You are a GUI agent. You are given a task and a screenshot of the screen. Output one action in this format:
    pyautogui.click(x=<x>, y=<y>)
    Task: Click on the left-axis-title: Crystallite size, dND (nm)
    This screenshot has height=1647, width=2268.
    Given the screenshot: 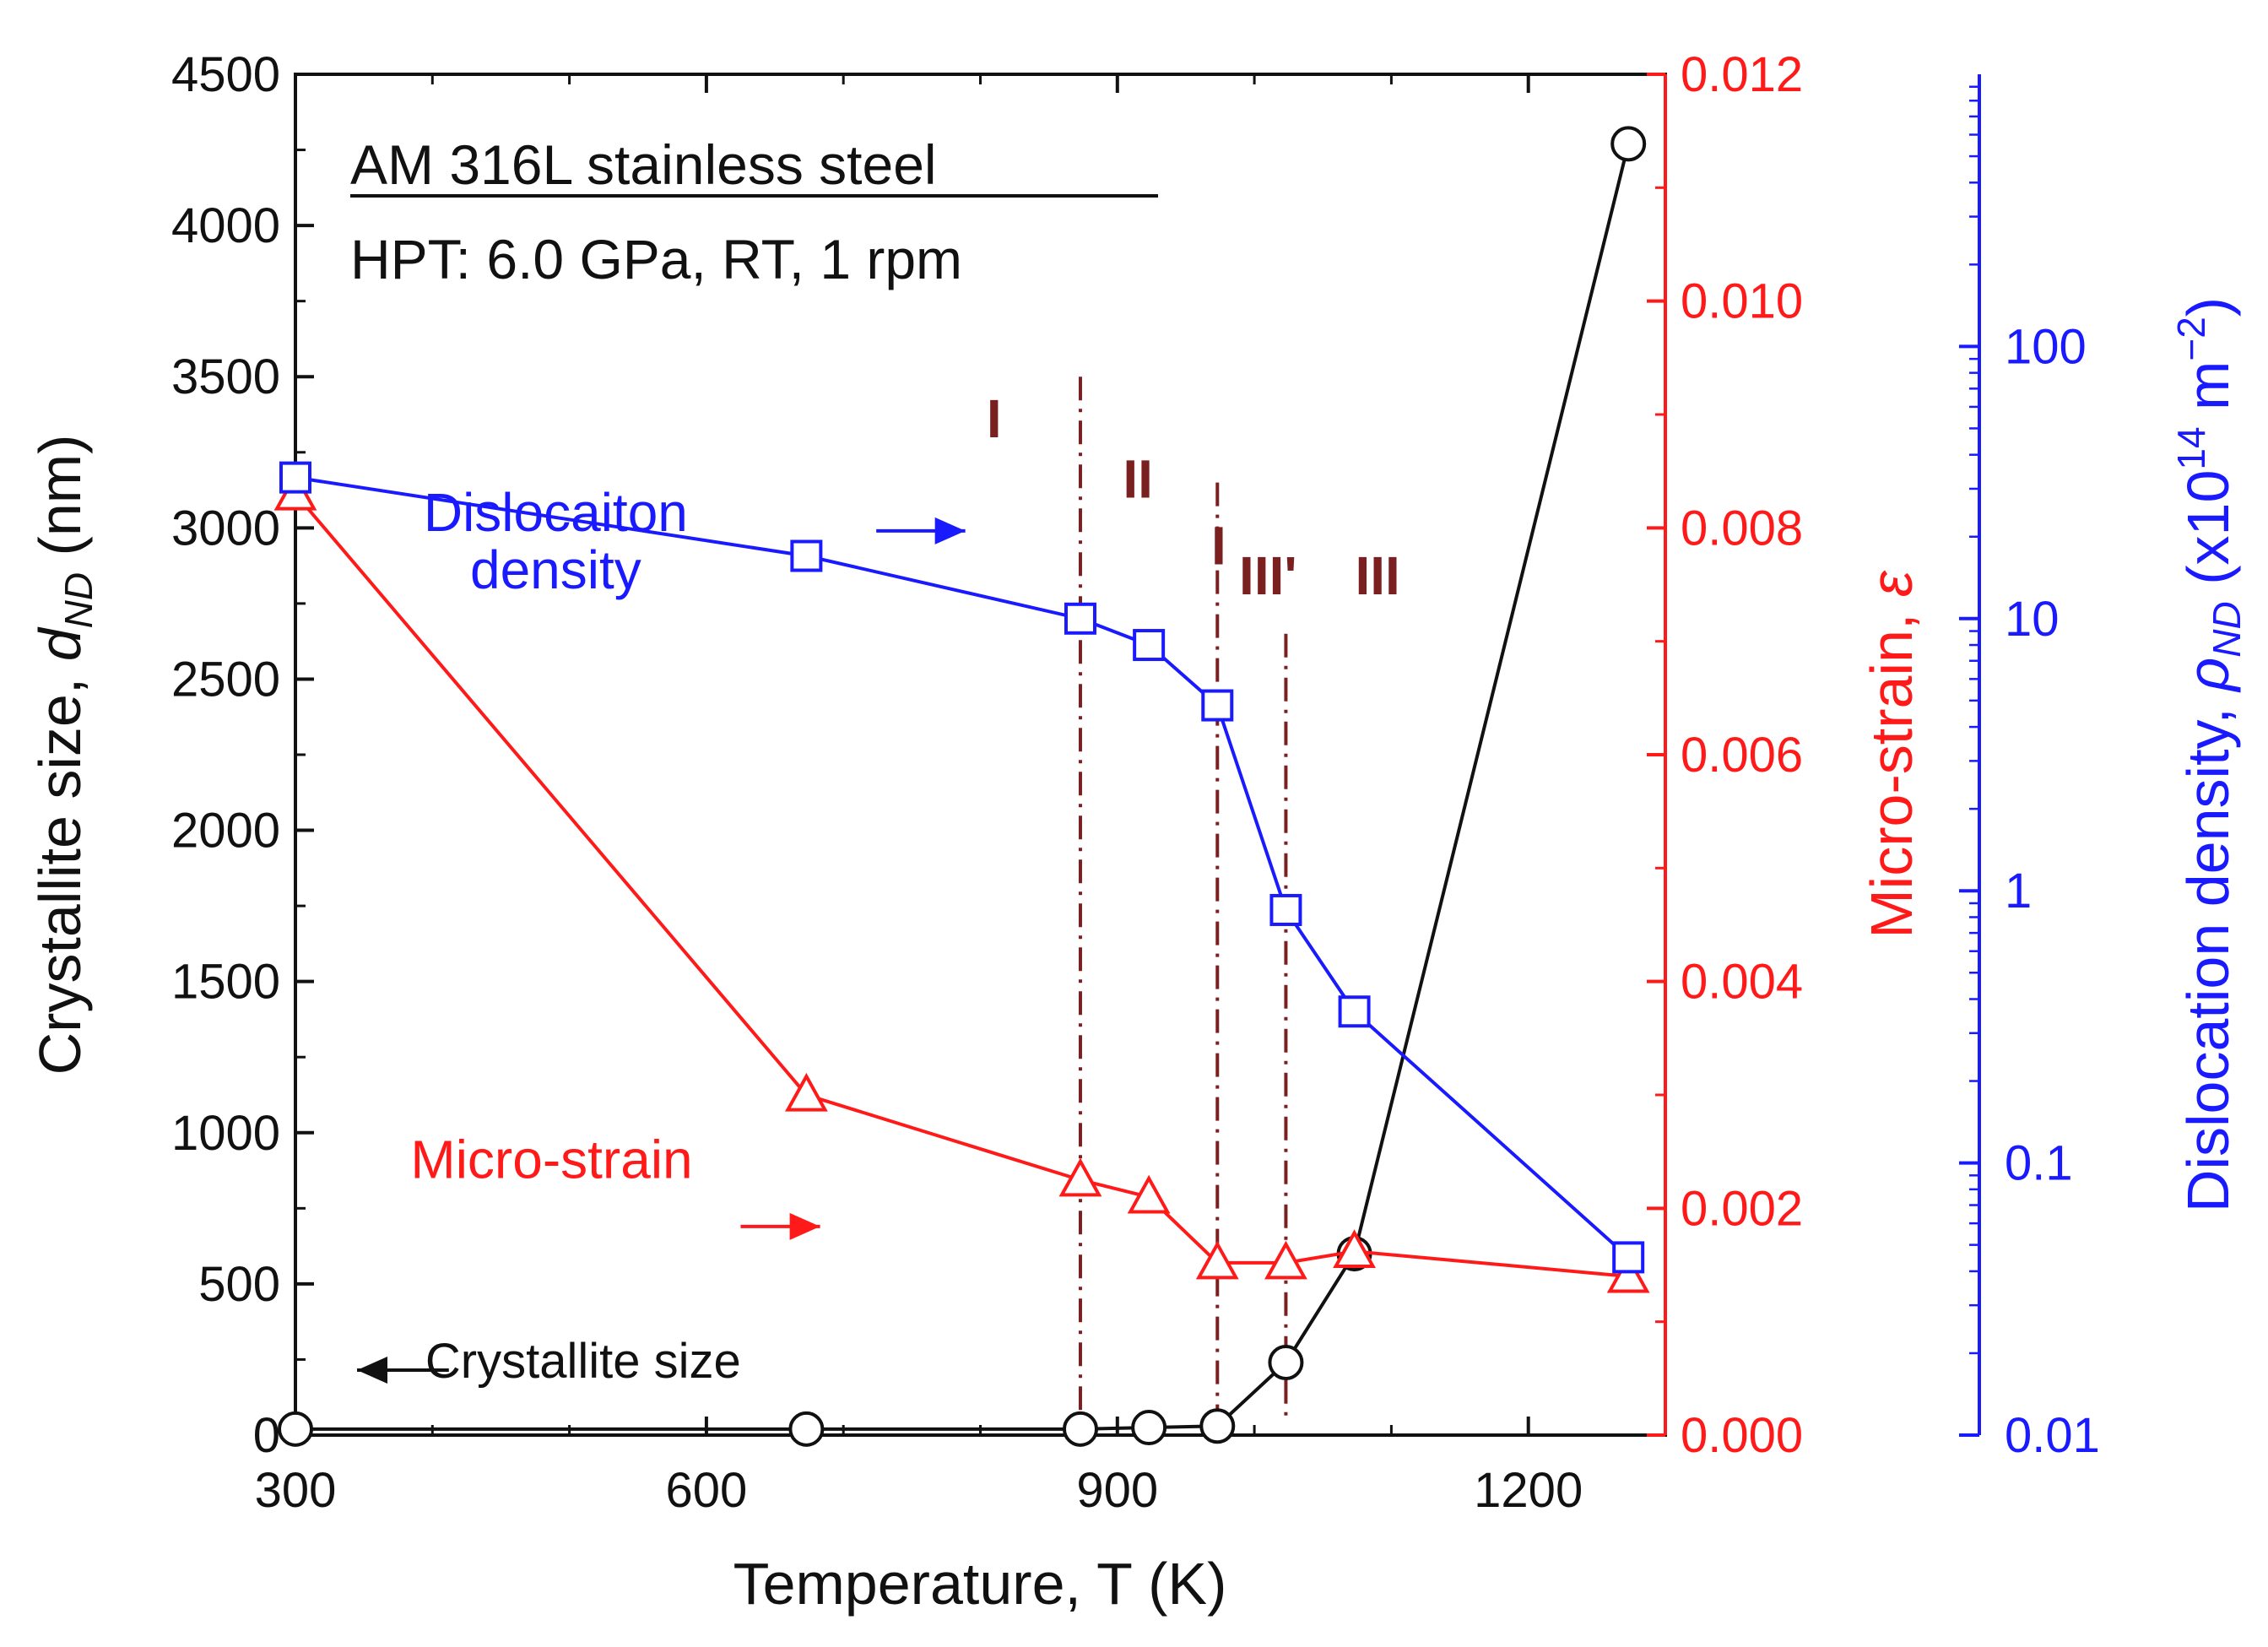 What is the action you would take?
    pyautogui.click(x=64, y=755)
    